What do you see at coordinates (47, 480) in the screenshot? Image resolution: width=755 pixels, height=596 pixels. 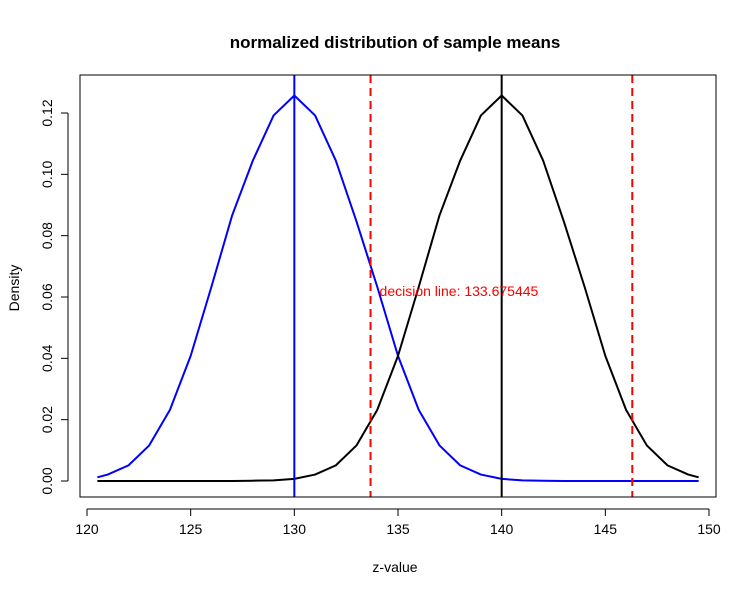 I see `y-tick-label: 0.00` at bounding box center [47, 480].